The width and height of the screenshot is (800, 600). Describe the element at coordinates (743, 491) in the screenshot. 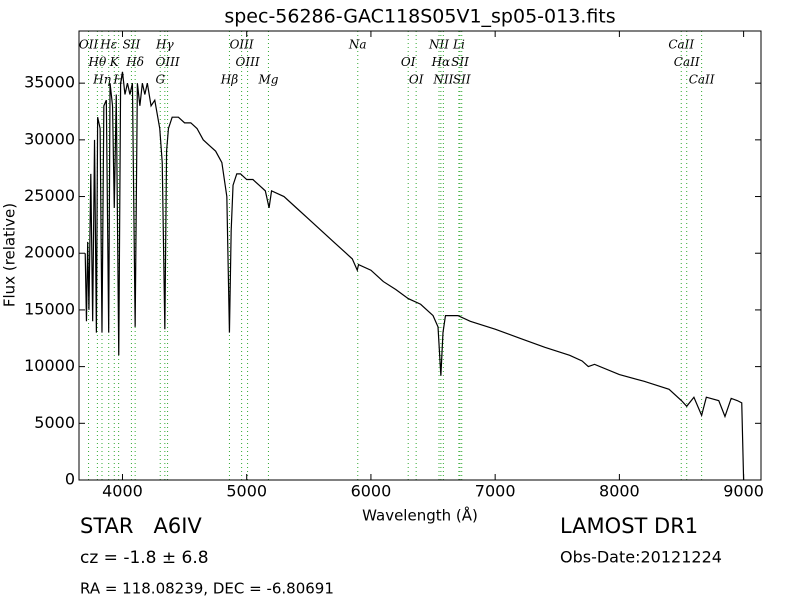

I see `x-tick-label: 9000` at that location.